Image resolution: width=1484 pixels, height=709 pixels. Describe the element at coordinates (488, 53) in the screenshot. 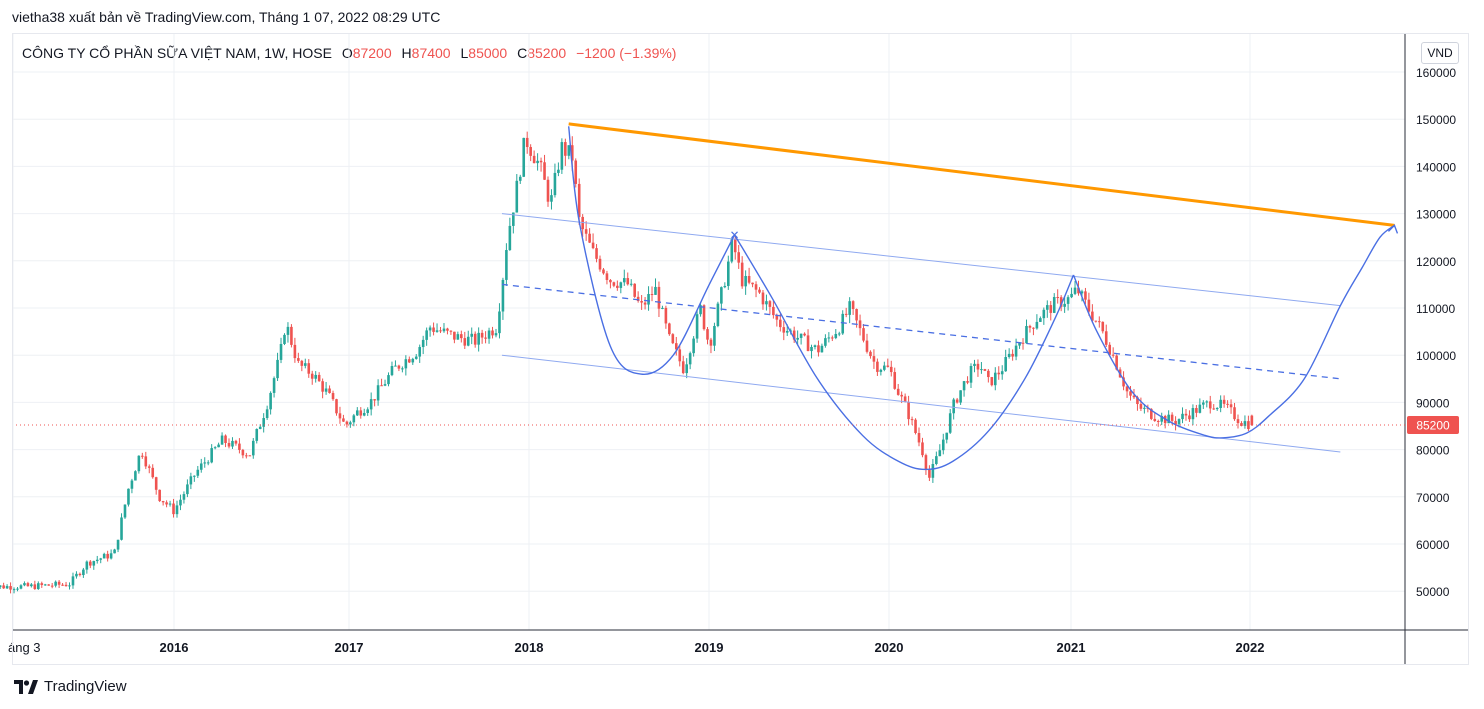

I see `low-value: 85000` at that location.